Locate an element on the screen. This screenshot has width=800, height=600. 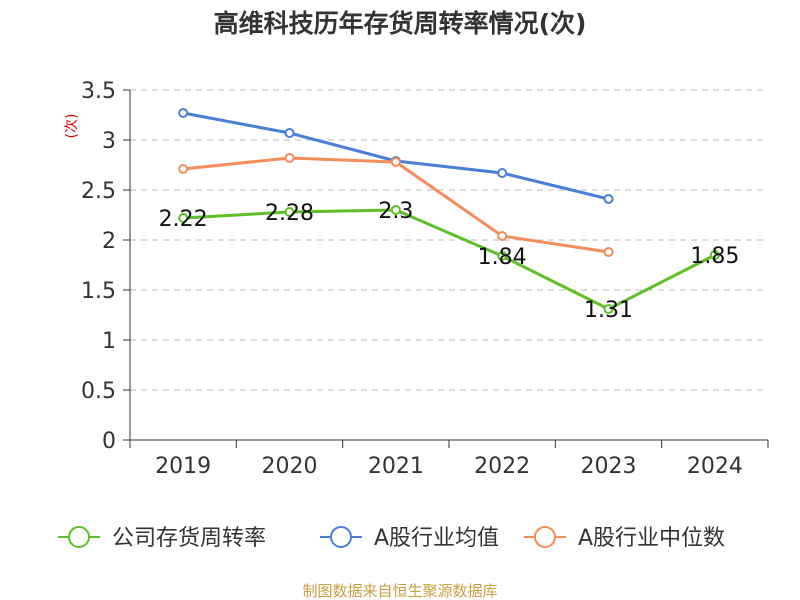
x-tick-label: 2024 is located at coordinates (715, 466).